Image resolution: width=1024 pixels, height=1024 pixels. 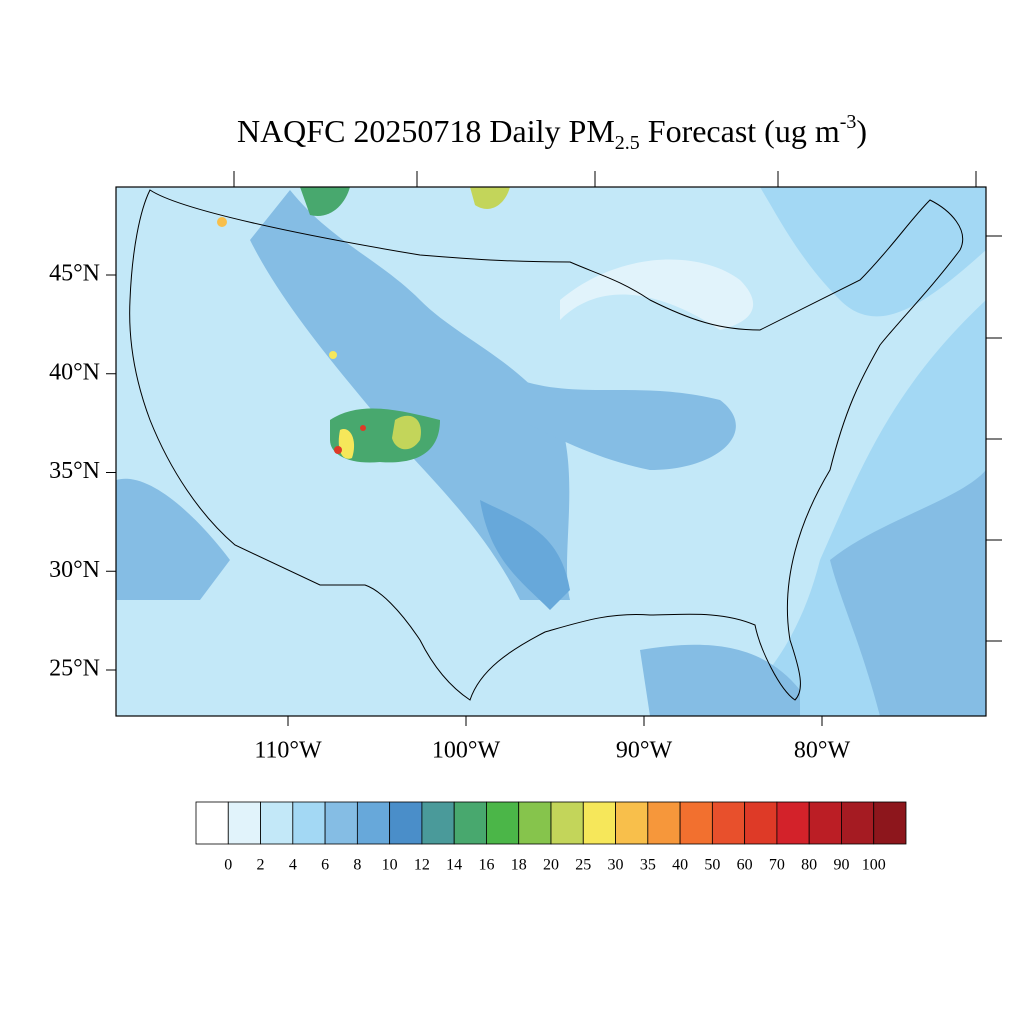 What do you see at coordinates (74, 274) in the screenshot?
I see `lat-tick-label: 45°N` at bounding box center [74, 274].